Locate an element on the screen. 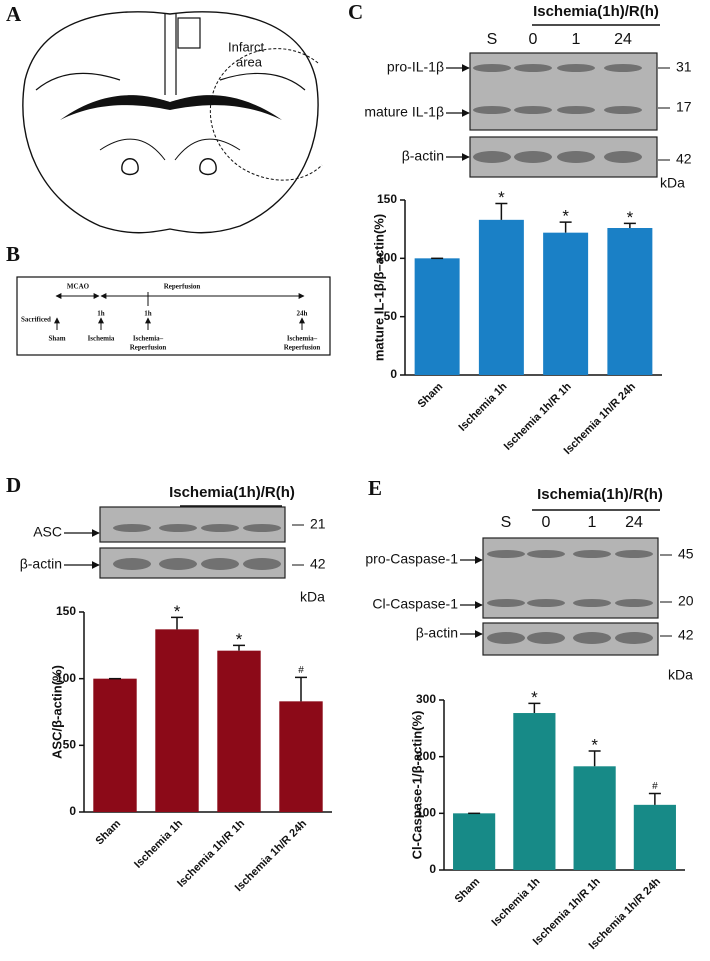  y-axis-label: mature IL-1β/β–actin(%) is located at coordinates (378, 287).